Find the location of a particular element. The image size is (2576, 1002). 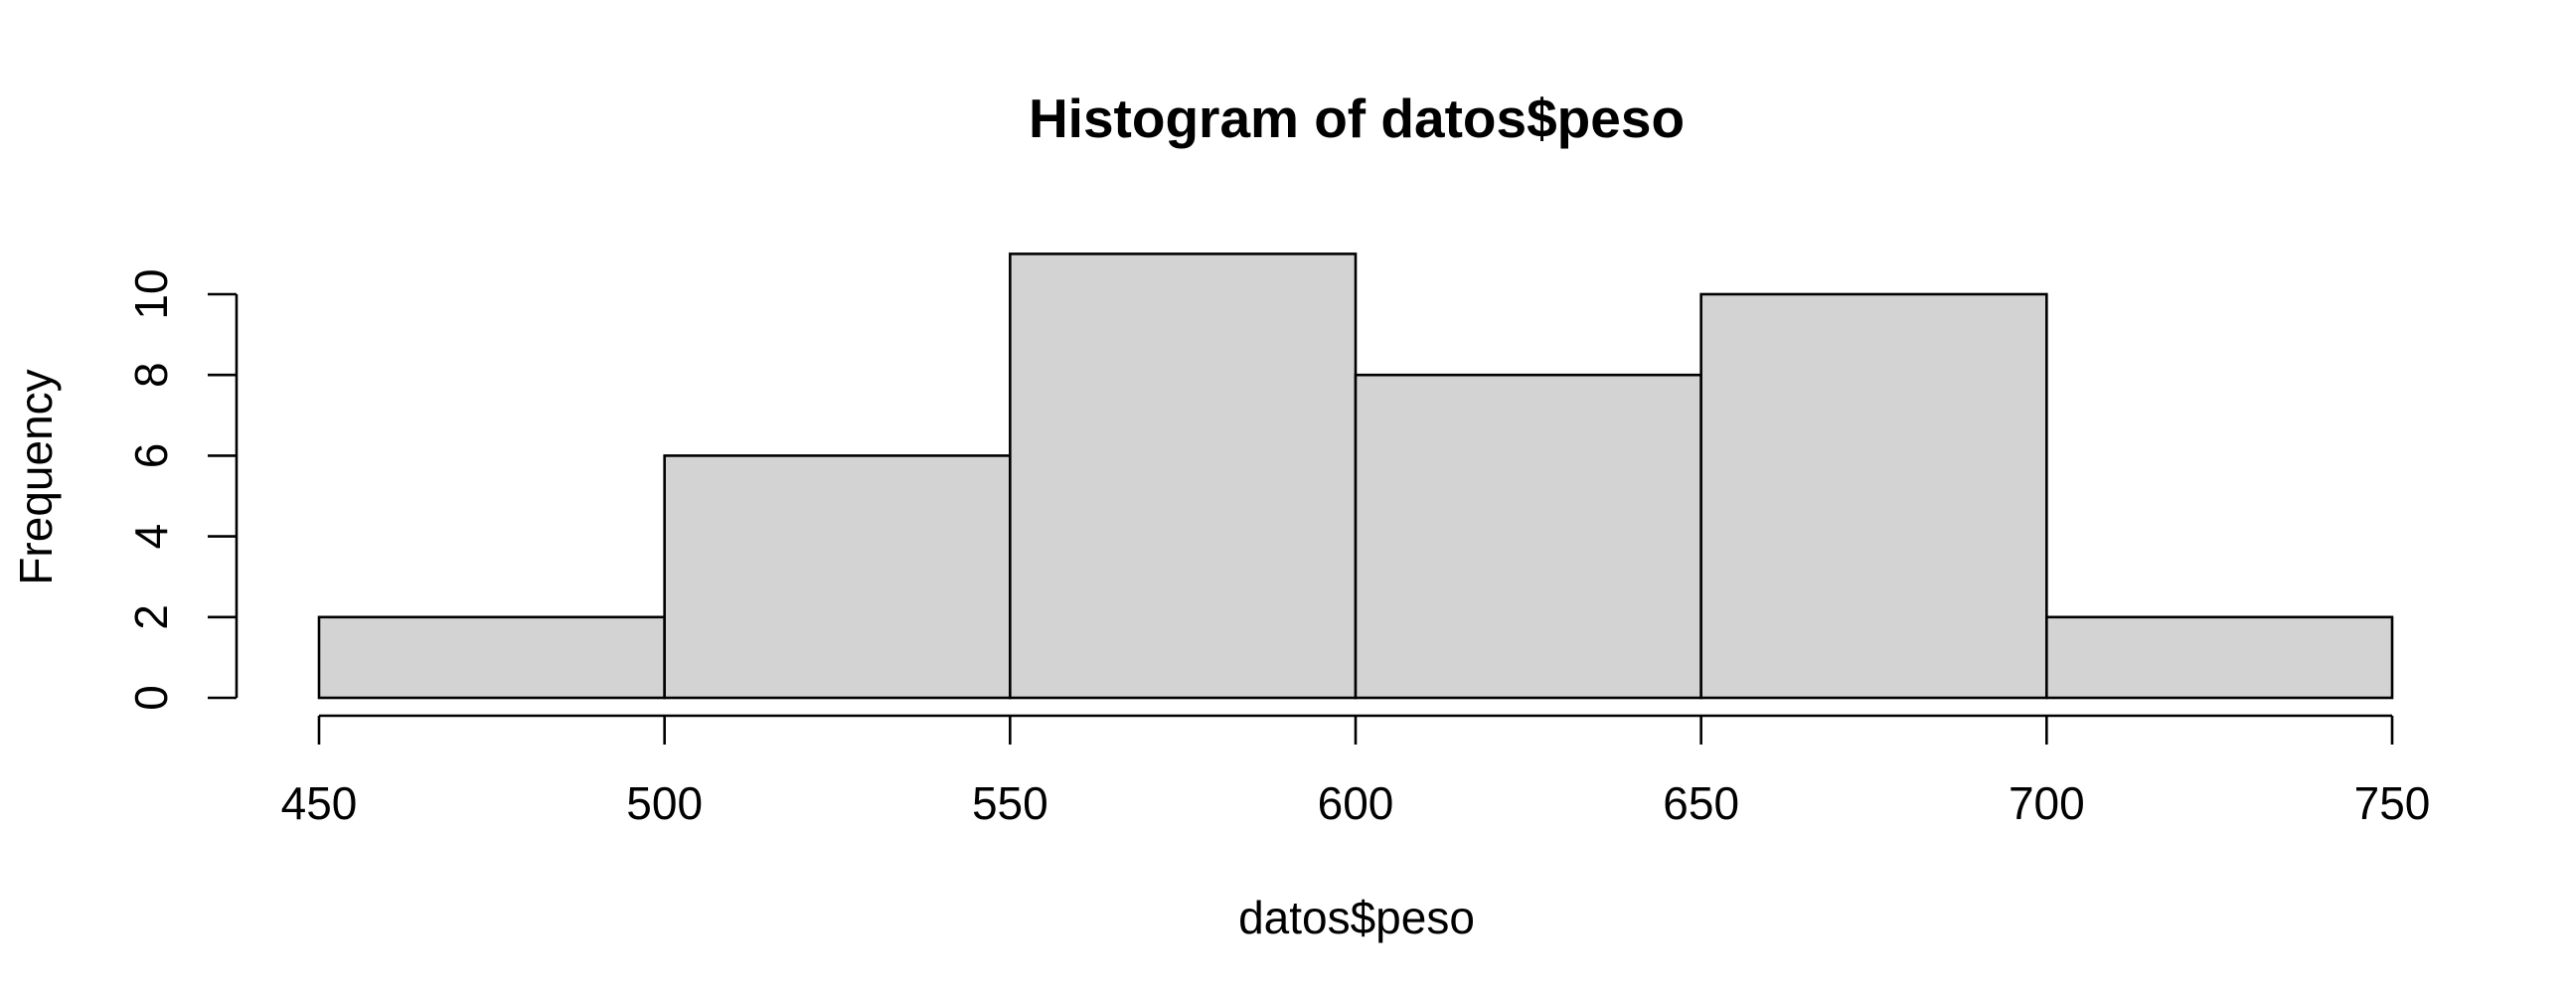

x-tick-label: 600 is located at coordinates (1356, 803).